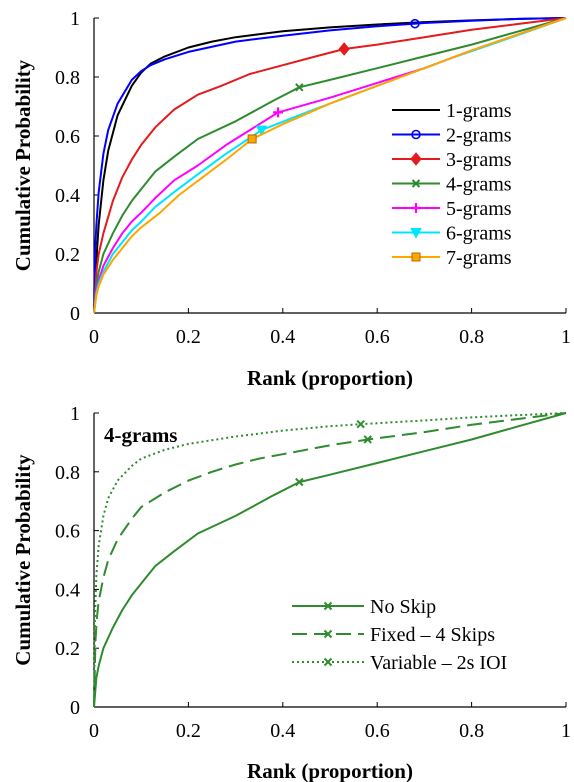 This screenshot has width=574, height=782. Describe the element at coordinates (432, 635) in the screenshot. I see `legend-label-2: Fixed – 4 Skips` at that location.